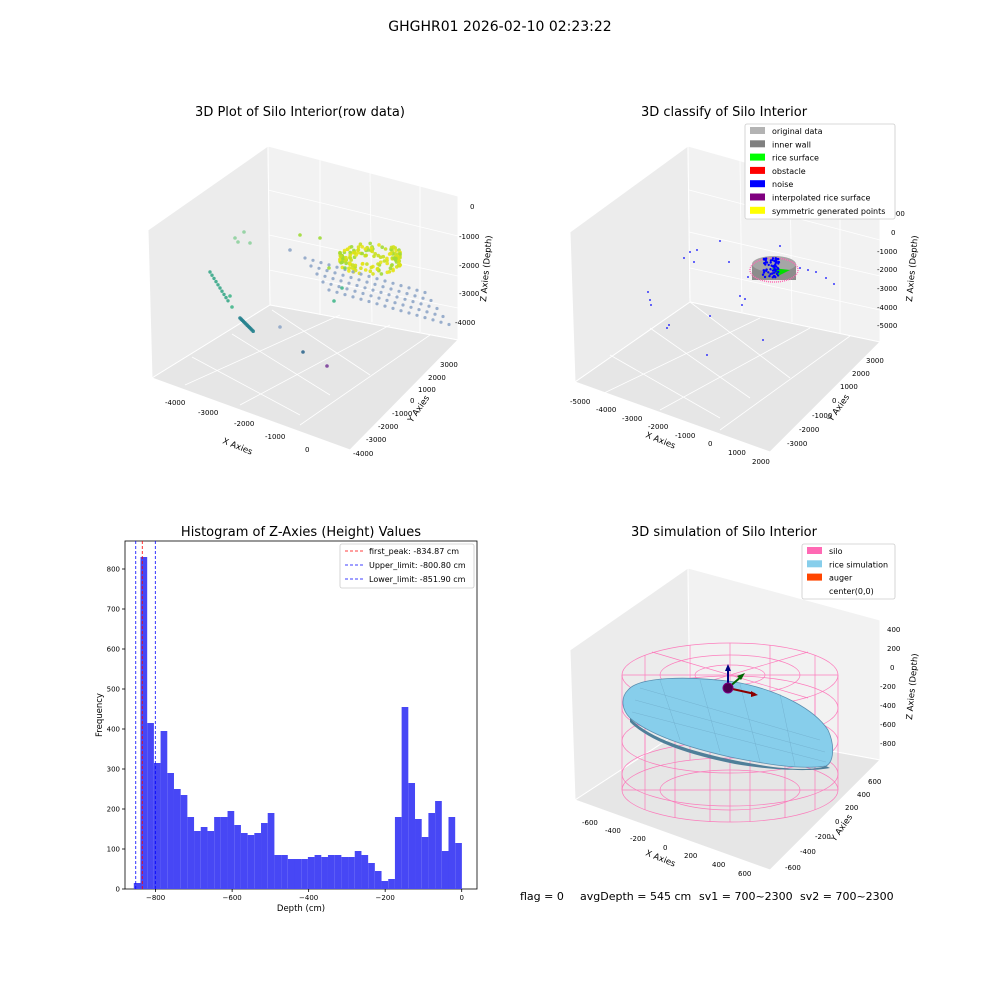 The image size is (1000, 1000). What do you see at coordinates (301, 909) in the screenshot?
I see `histogram-x-label: Depth (cm)` at bounding box center [301, 909].